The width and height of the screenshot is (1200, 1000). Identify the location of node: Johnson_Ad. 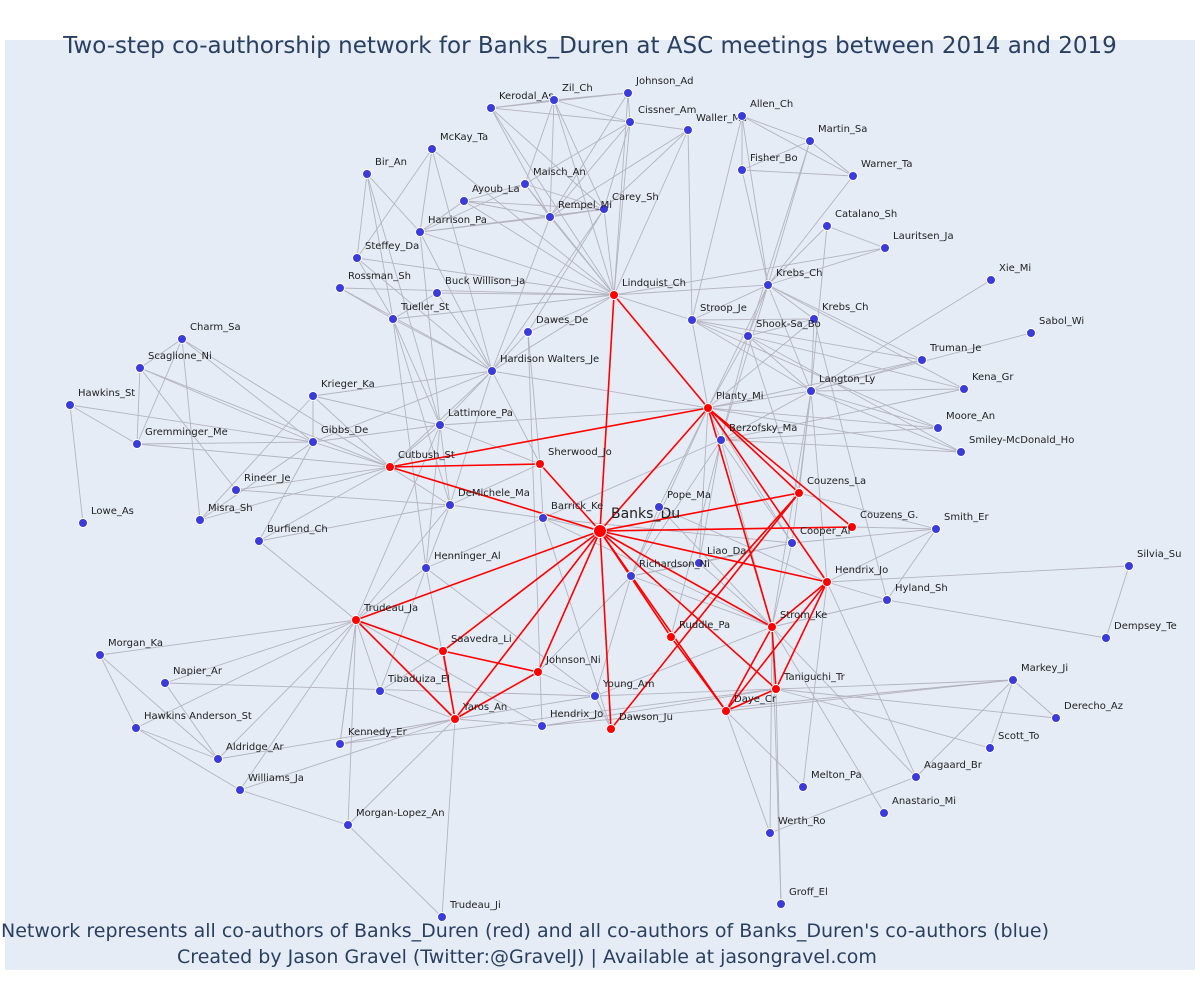
(658, 87).